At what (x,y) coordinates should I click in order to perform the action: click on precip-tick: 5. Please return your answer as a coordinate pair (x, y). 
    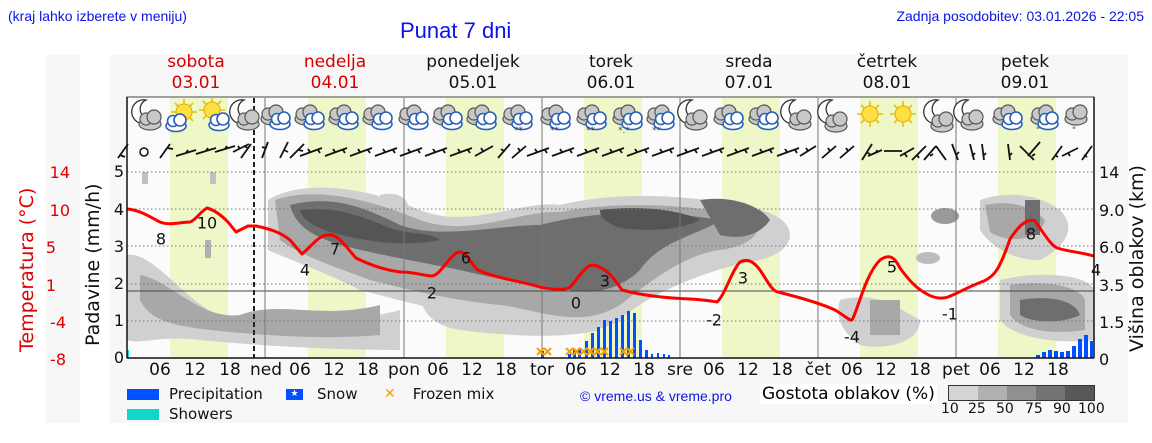
    Looking at the image, I should click on (118, 171).